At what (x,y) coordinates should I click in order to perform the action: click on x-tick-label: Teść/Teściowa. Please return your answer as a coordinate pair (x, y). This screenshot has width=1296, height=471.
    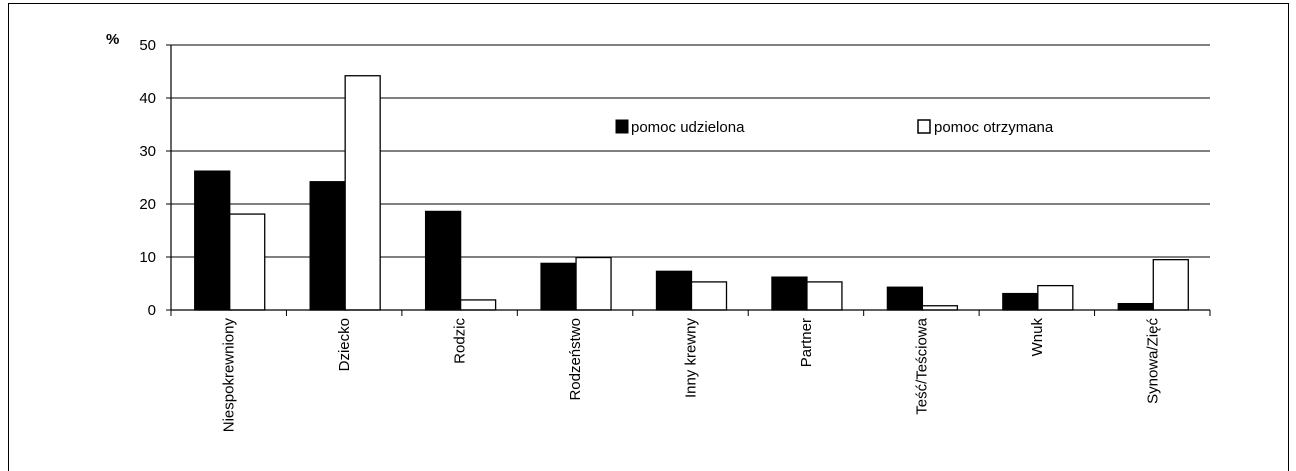
    Looking at the image, I should click on (921, 365).